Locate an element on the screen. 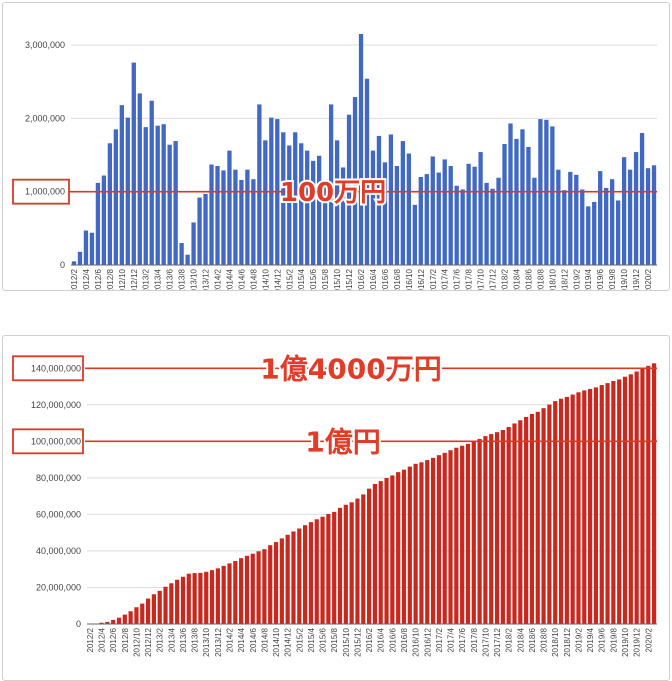 Image resolution: width=672 pixels, height=681 pixels. x-tick-label: 2017/6 is located at coordinates (457, 279).